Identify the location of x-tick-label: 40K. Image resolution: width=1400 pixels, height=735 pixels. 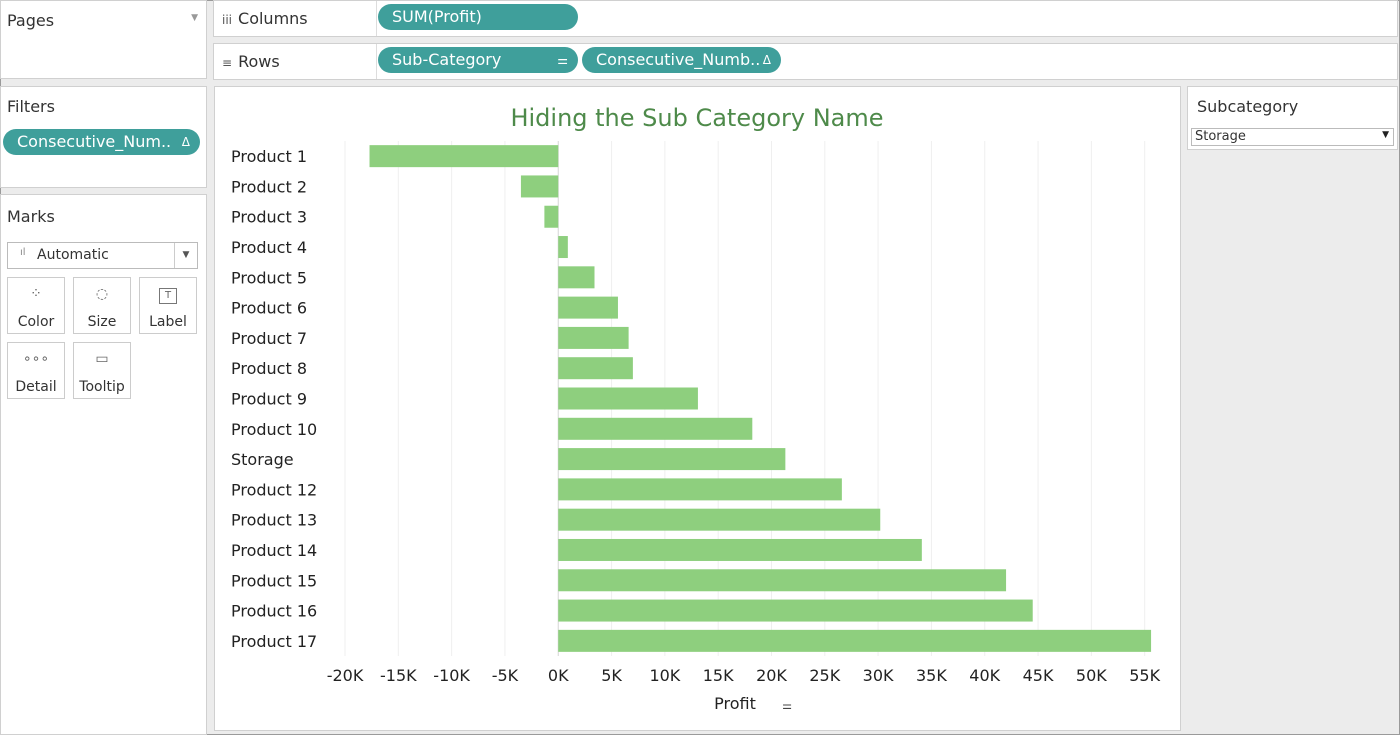
(984, 675).